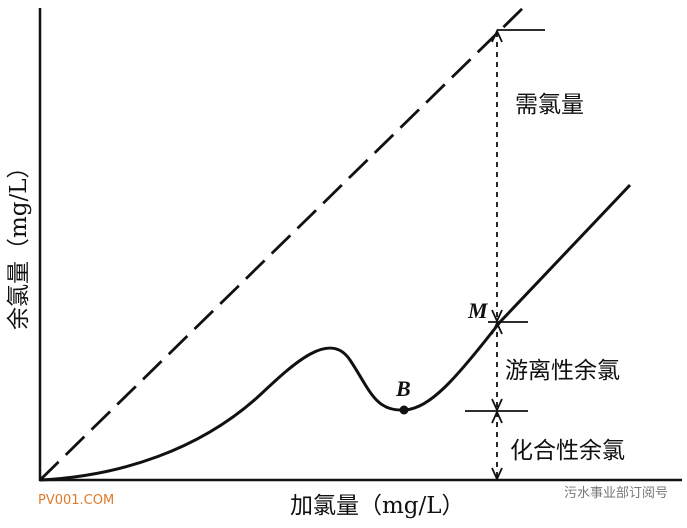 This screenshot has height=528, width=687. Describe the element at coordinates (505, 255) in the screenshot. I see `measure-lines` at that location.